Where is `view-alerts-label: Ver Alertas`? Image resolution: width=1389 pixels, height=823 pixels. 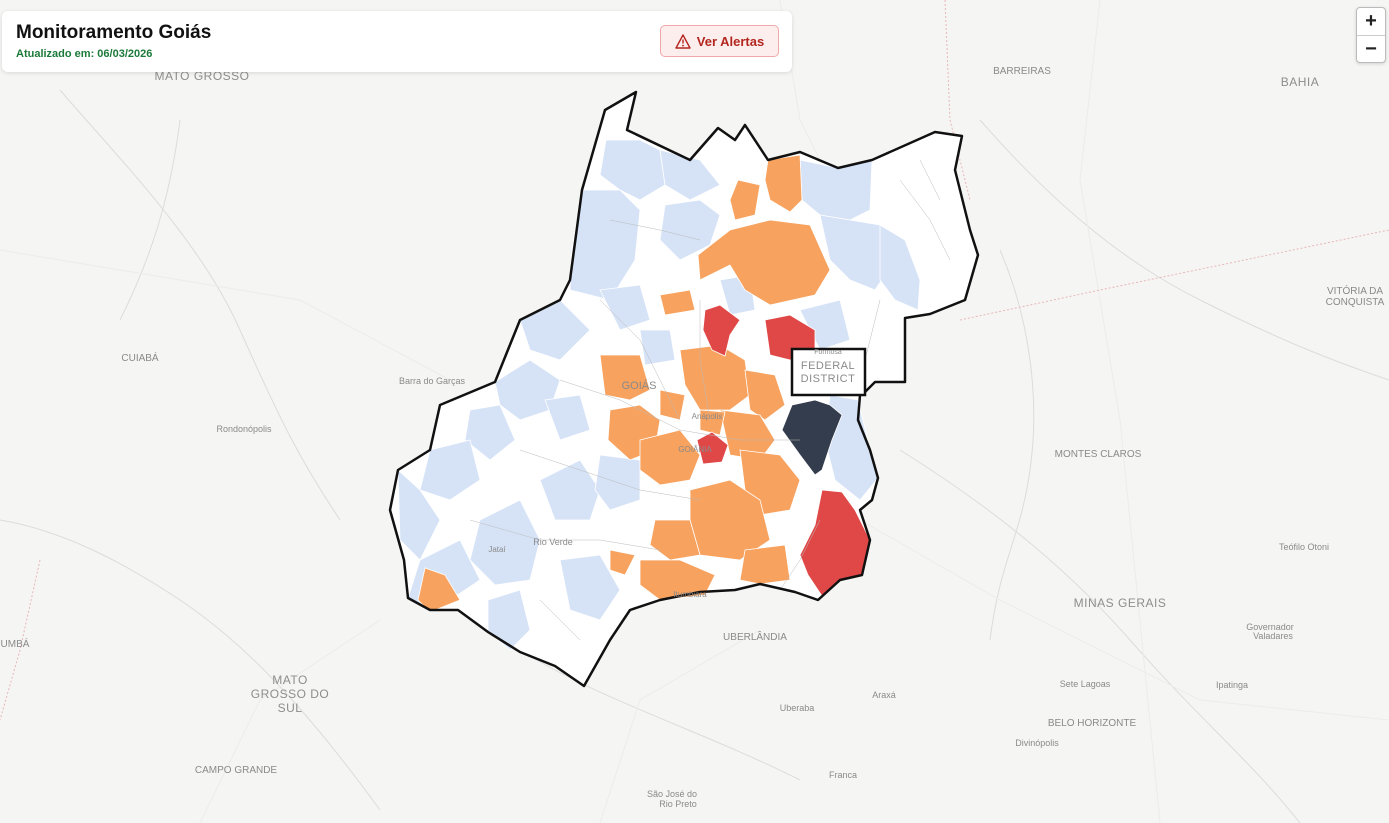 view-alerts-label: Ver Alertas is located at coordinates (730, 41).